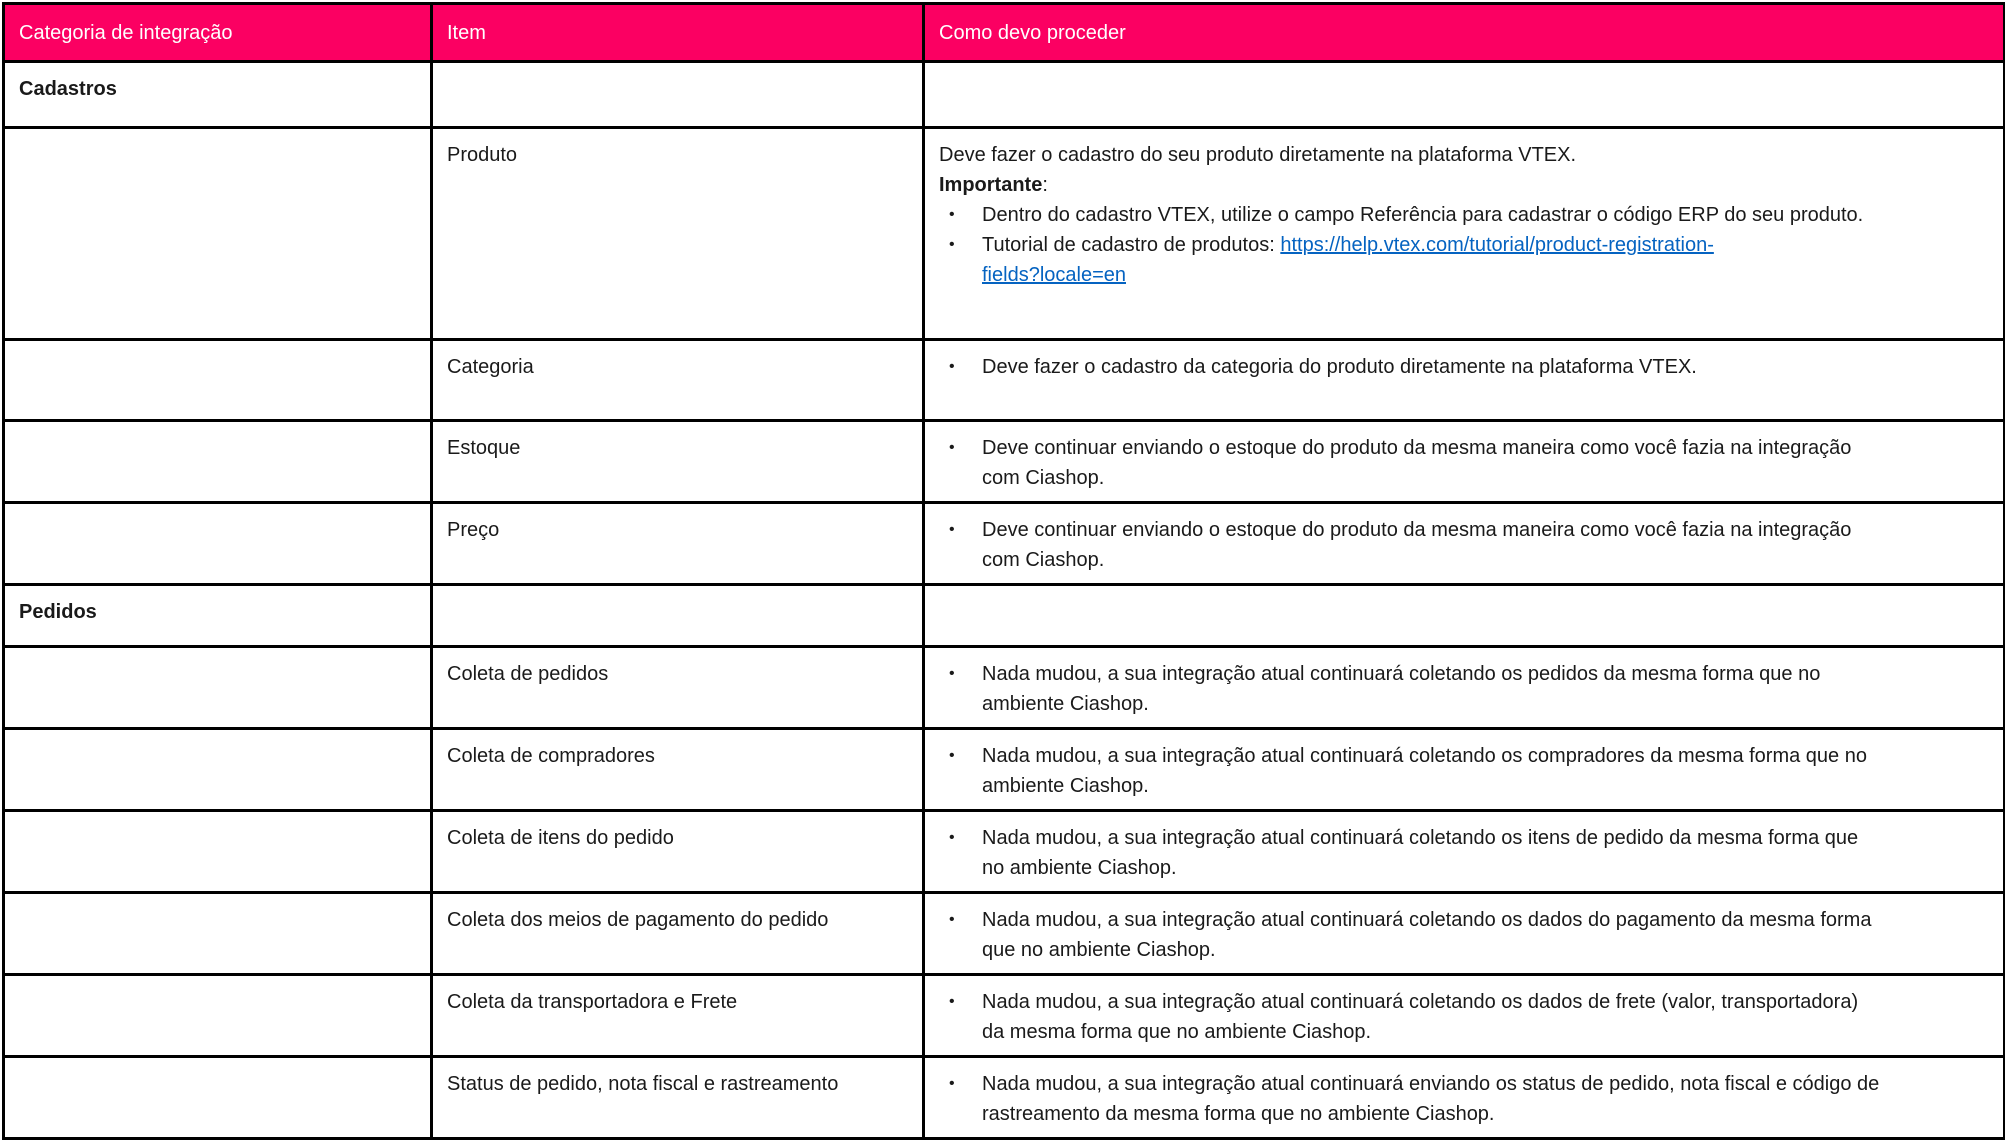  I want to click on important-note: Importante:, so click(993, 185).